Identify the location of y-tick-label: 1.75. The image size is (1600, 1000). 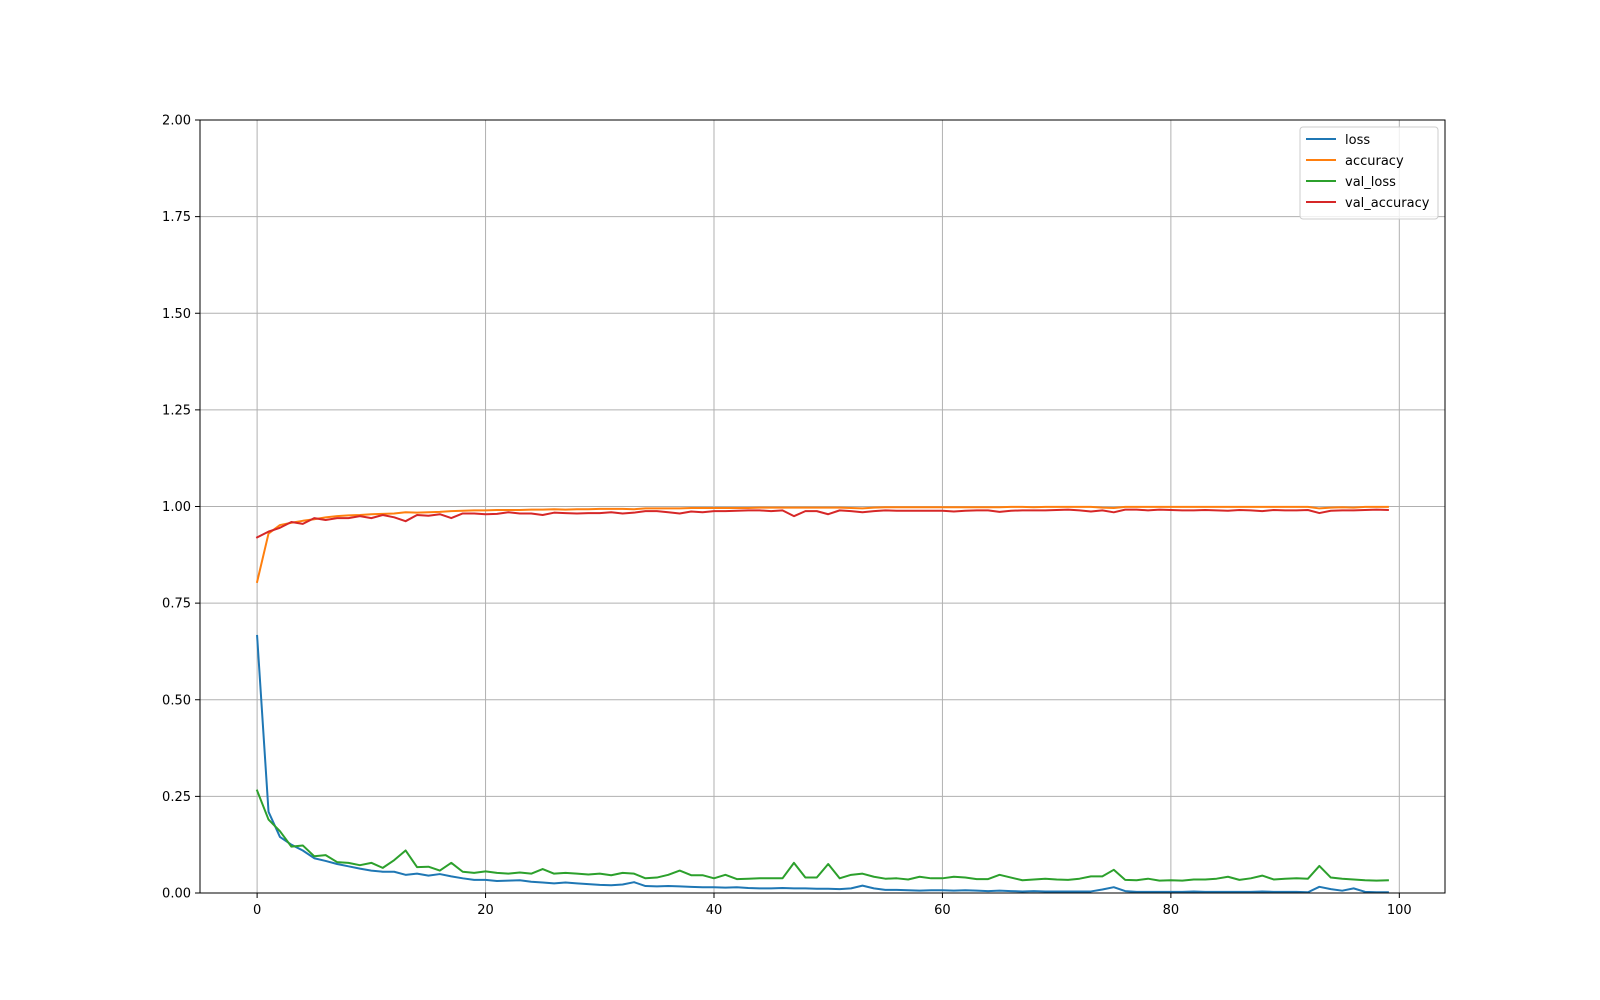
(176, 217).